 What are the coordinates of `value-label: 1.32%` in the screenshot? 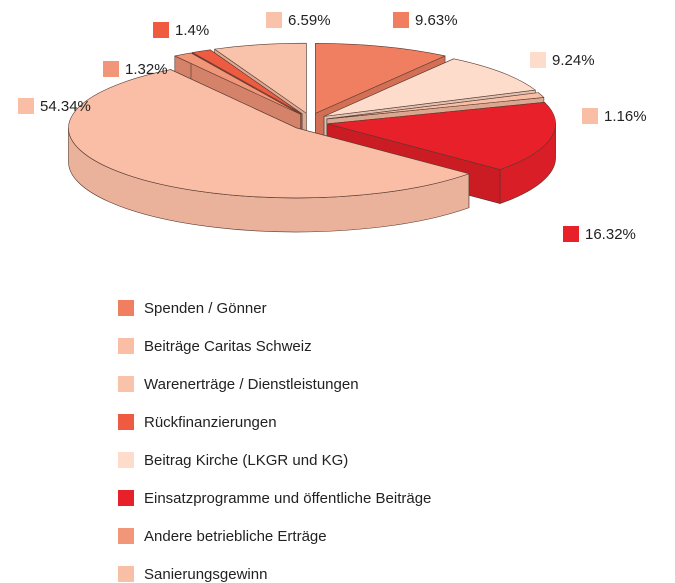 It's located at (146, 69).